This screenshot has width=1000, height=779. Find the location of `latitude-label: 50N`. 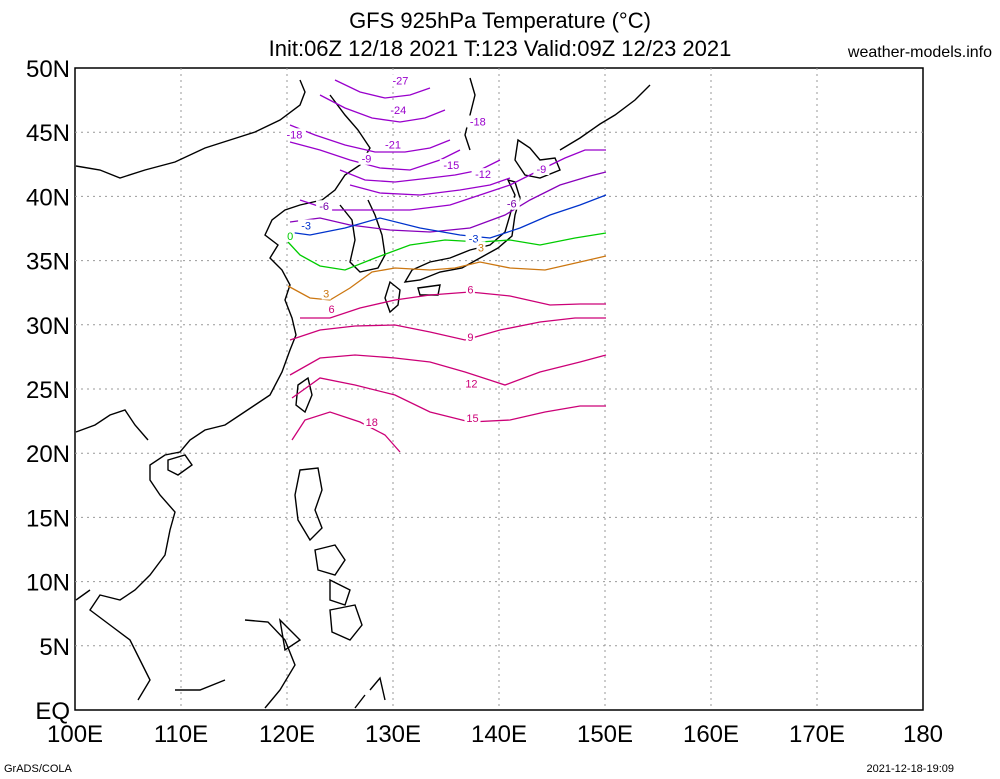

latitude-label: 50N is located at coordinates (48, 69).